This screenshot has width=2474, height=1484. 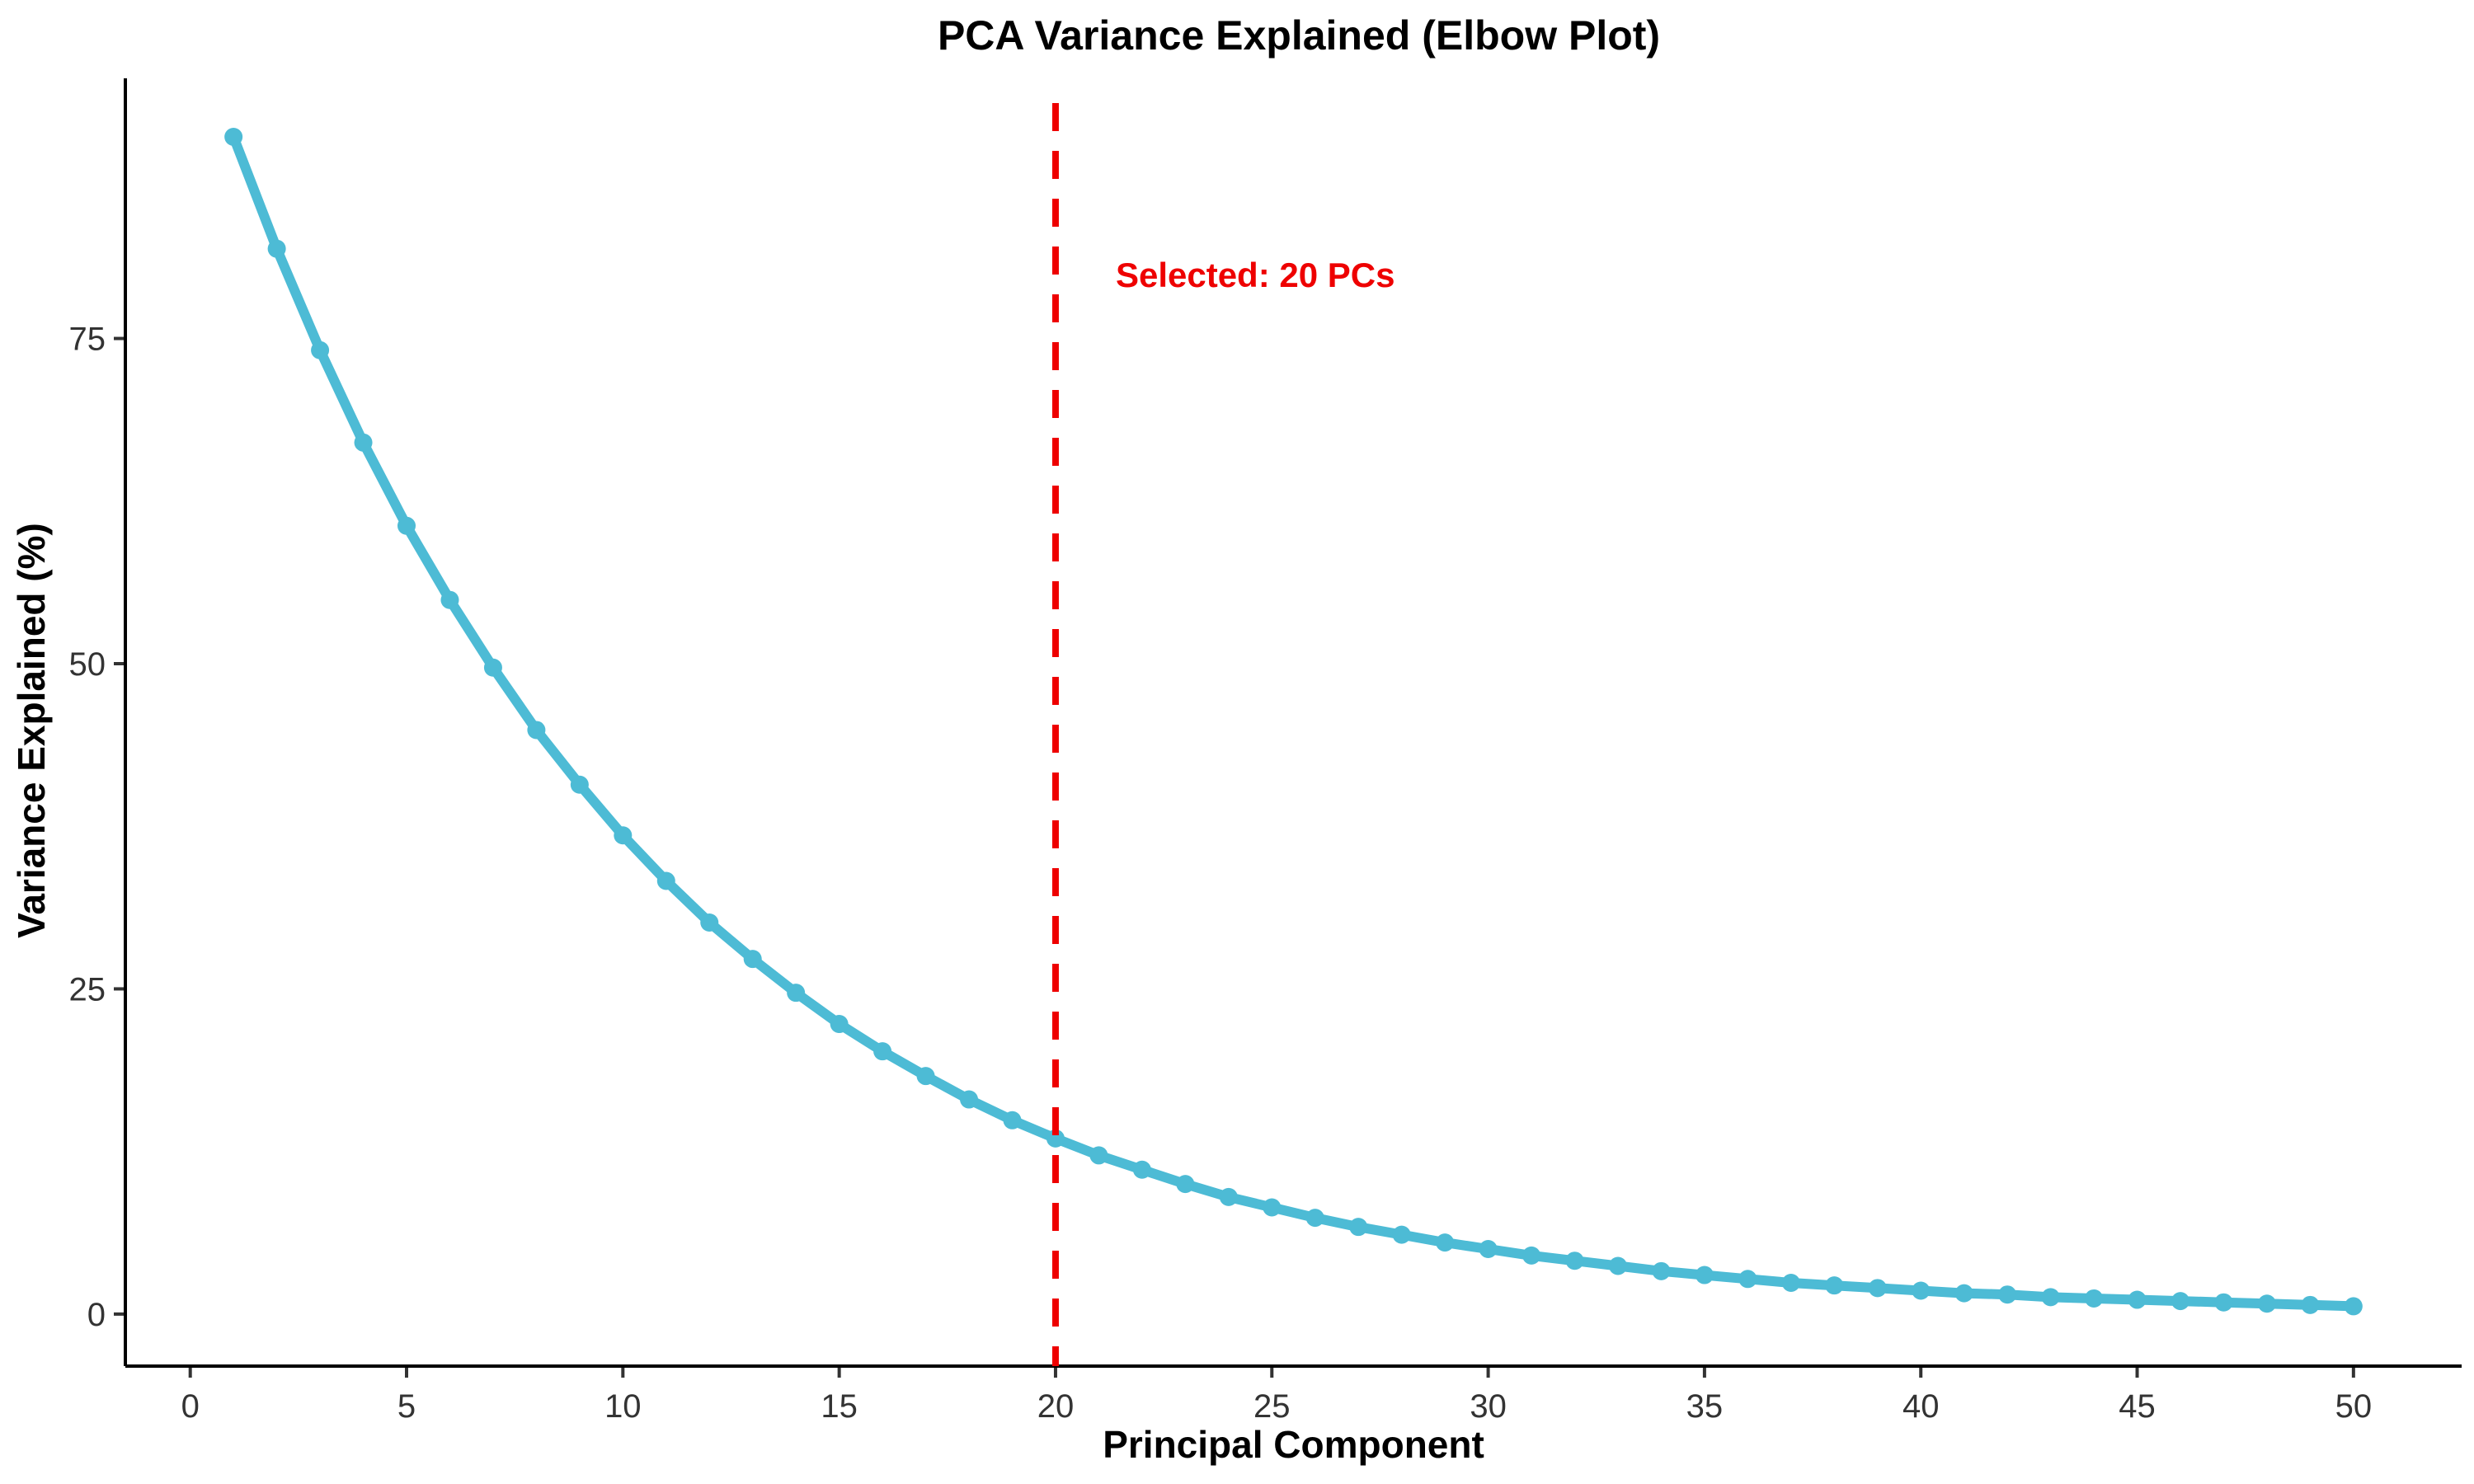 What do you see at coordinates (2137, 1406) in the screenshot?
I see `x-tick-label: 45` at bounding box center [2137, 1406].